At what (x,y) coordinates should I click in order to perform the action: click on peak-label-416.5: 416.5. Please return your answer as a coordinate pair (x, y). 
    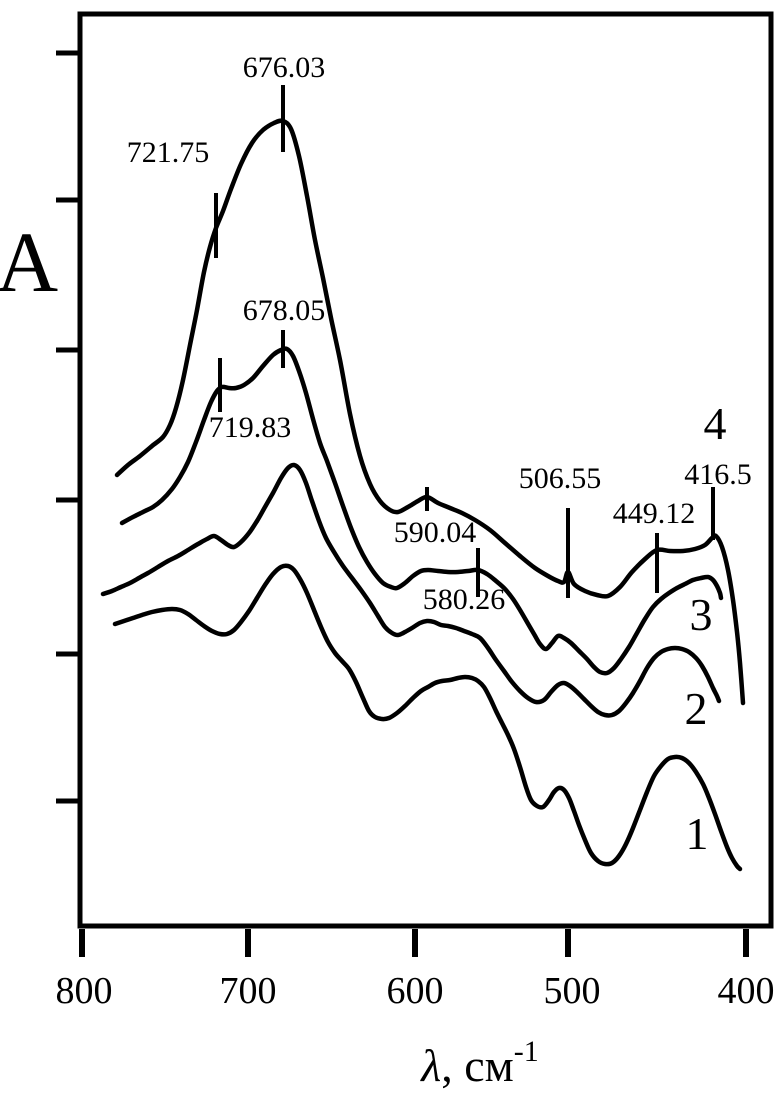
    Looking at the image, I should click on (718, 474).